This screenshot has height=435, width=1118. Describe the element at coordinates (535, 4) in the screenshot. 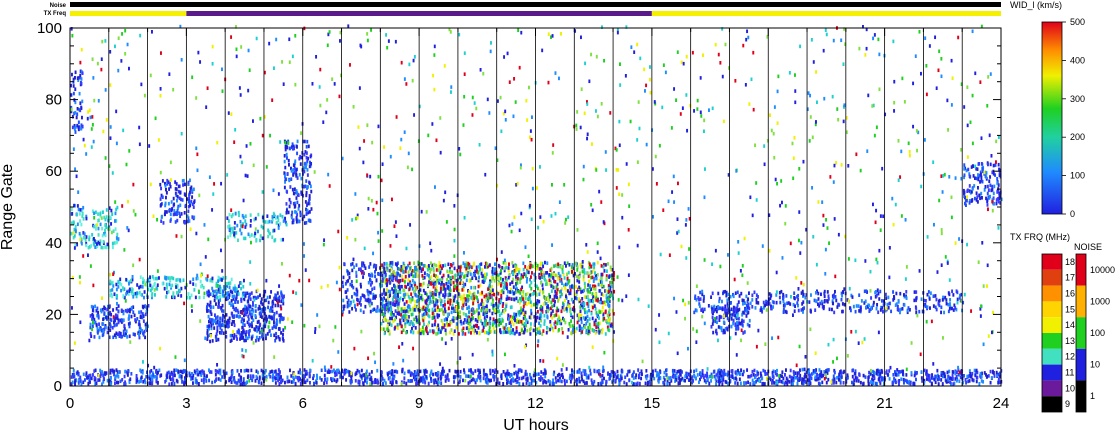

I see `noise-strip` at that location.